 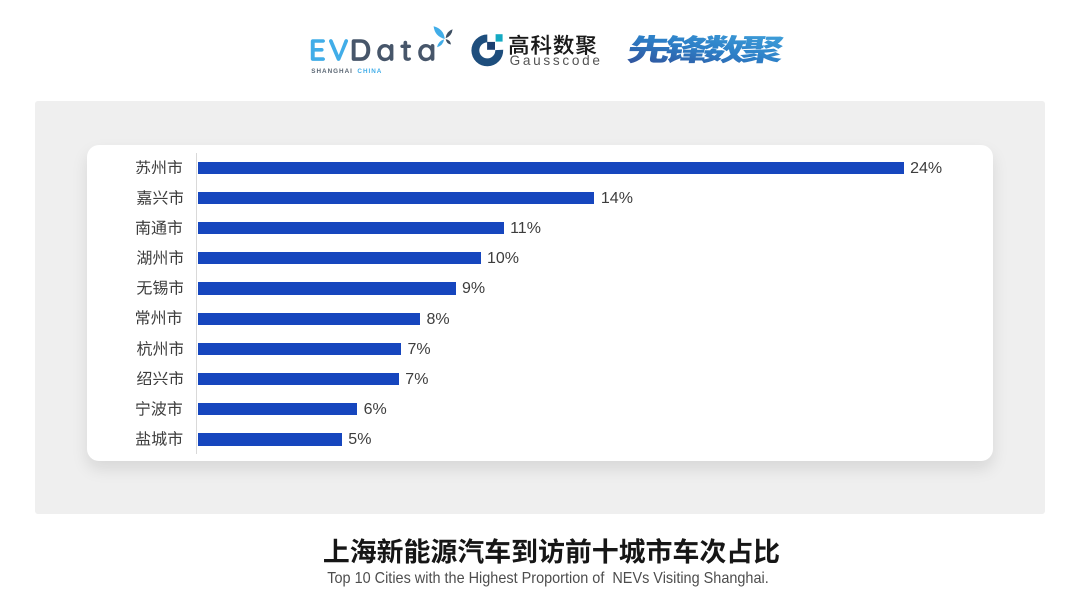 I want to click on svg-text: Gausscode, so click(x=556, y=60).